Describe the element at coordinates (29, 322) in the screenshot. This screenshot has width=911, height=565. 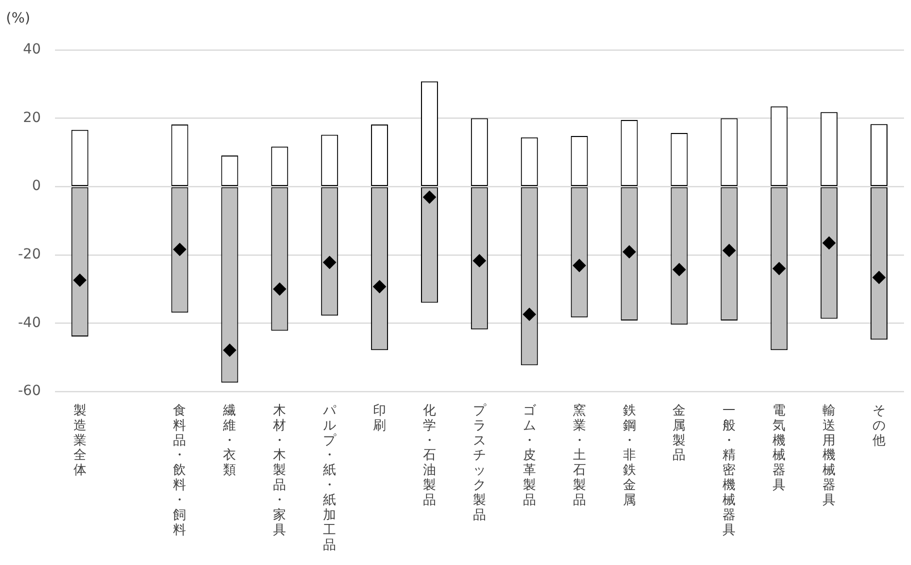
I see `y-tick-label: -40` at that location.